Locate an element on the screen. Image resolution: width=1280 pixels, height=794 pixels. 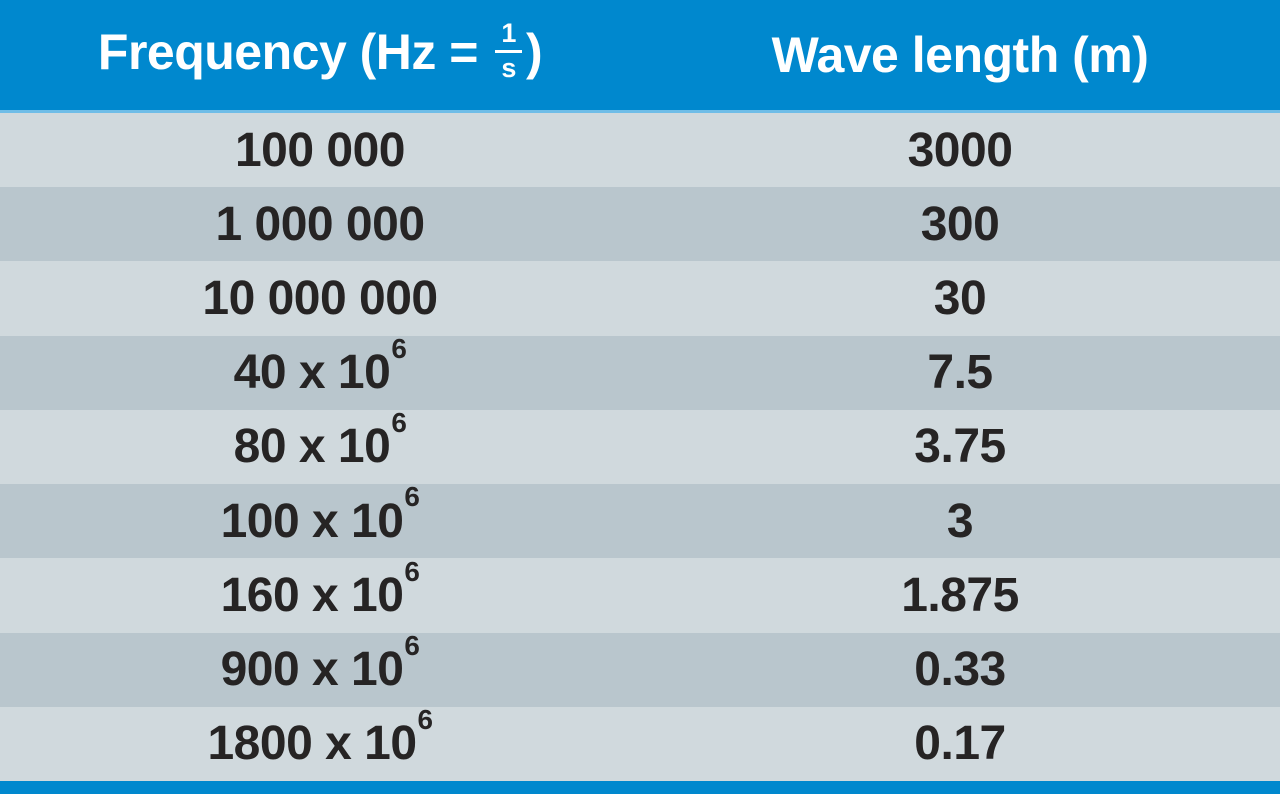
frequency-value: 100 000 is located at coordinates (320, 150).